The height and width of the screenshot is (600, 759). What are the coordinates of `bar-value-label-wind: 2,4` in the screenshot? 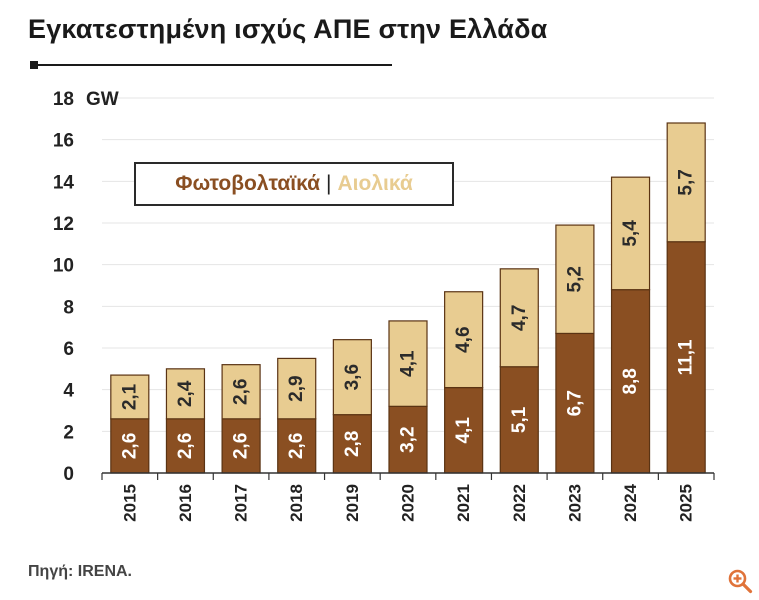 It's located at (185, 393).